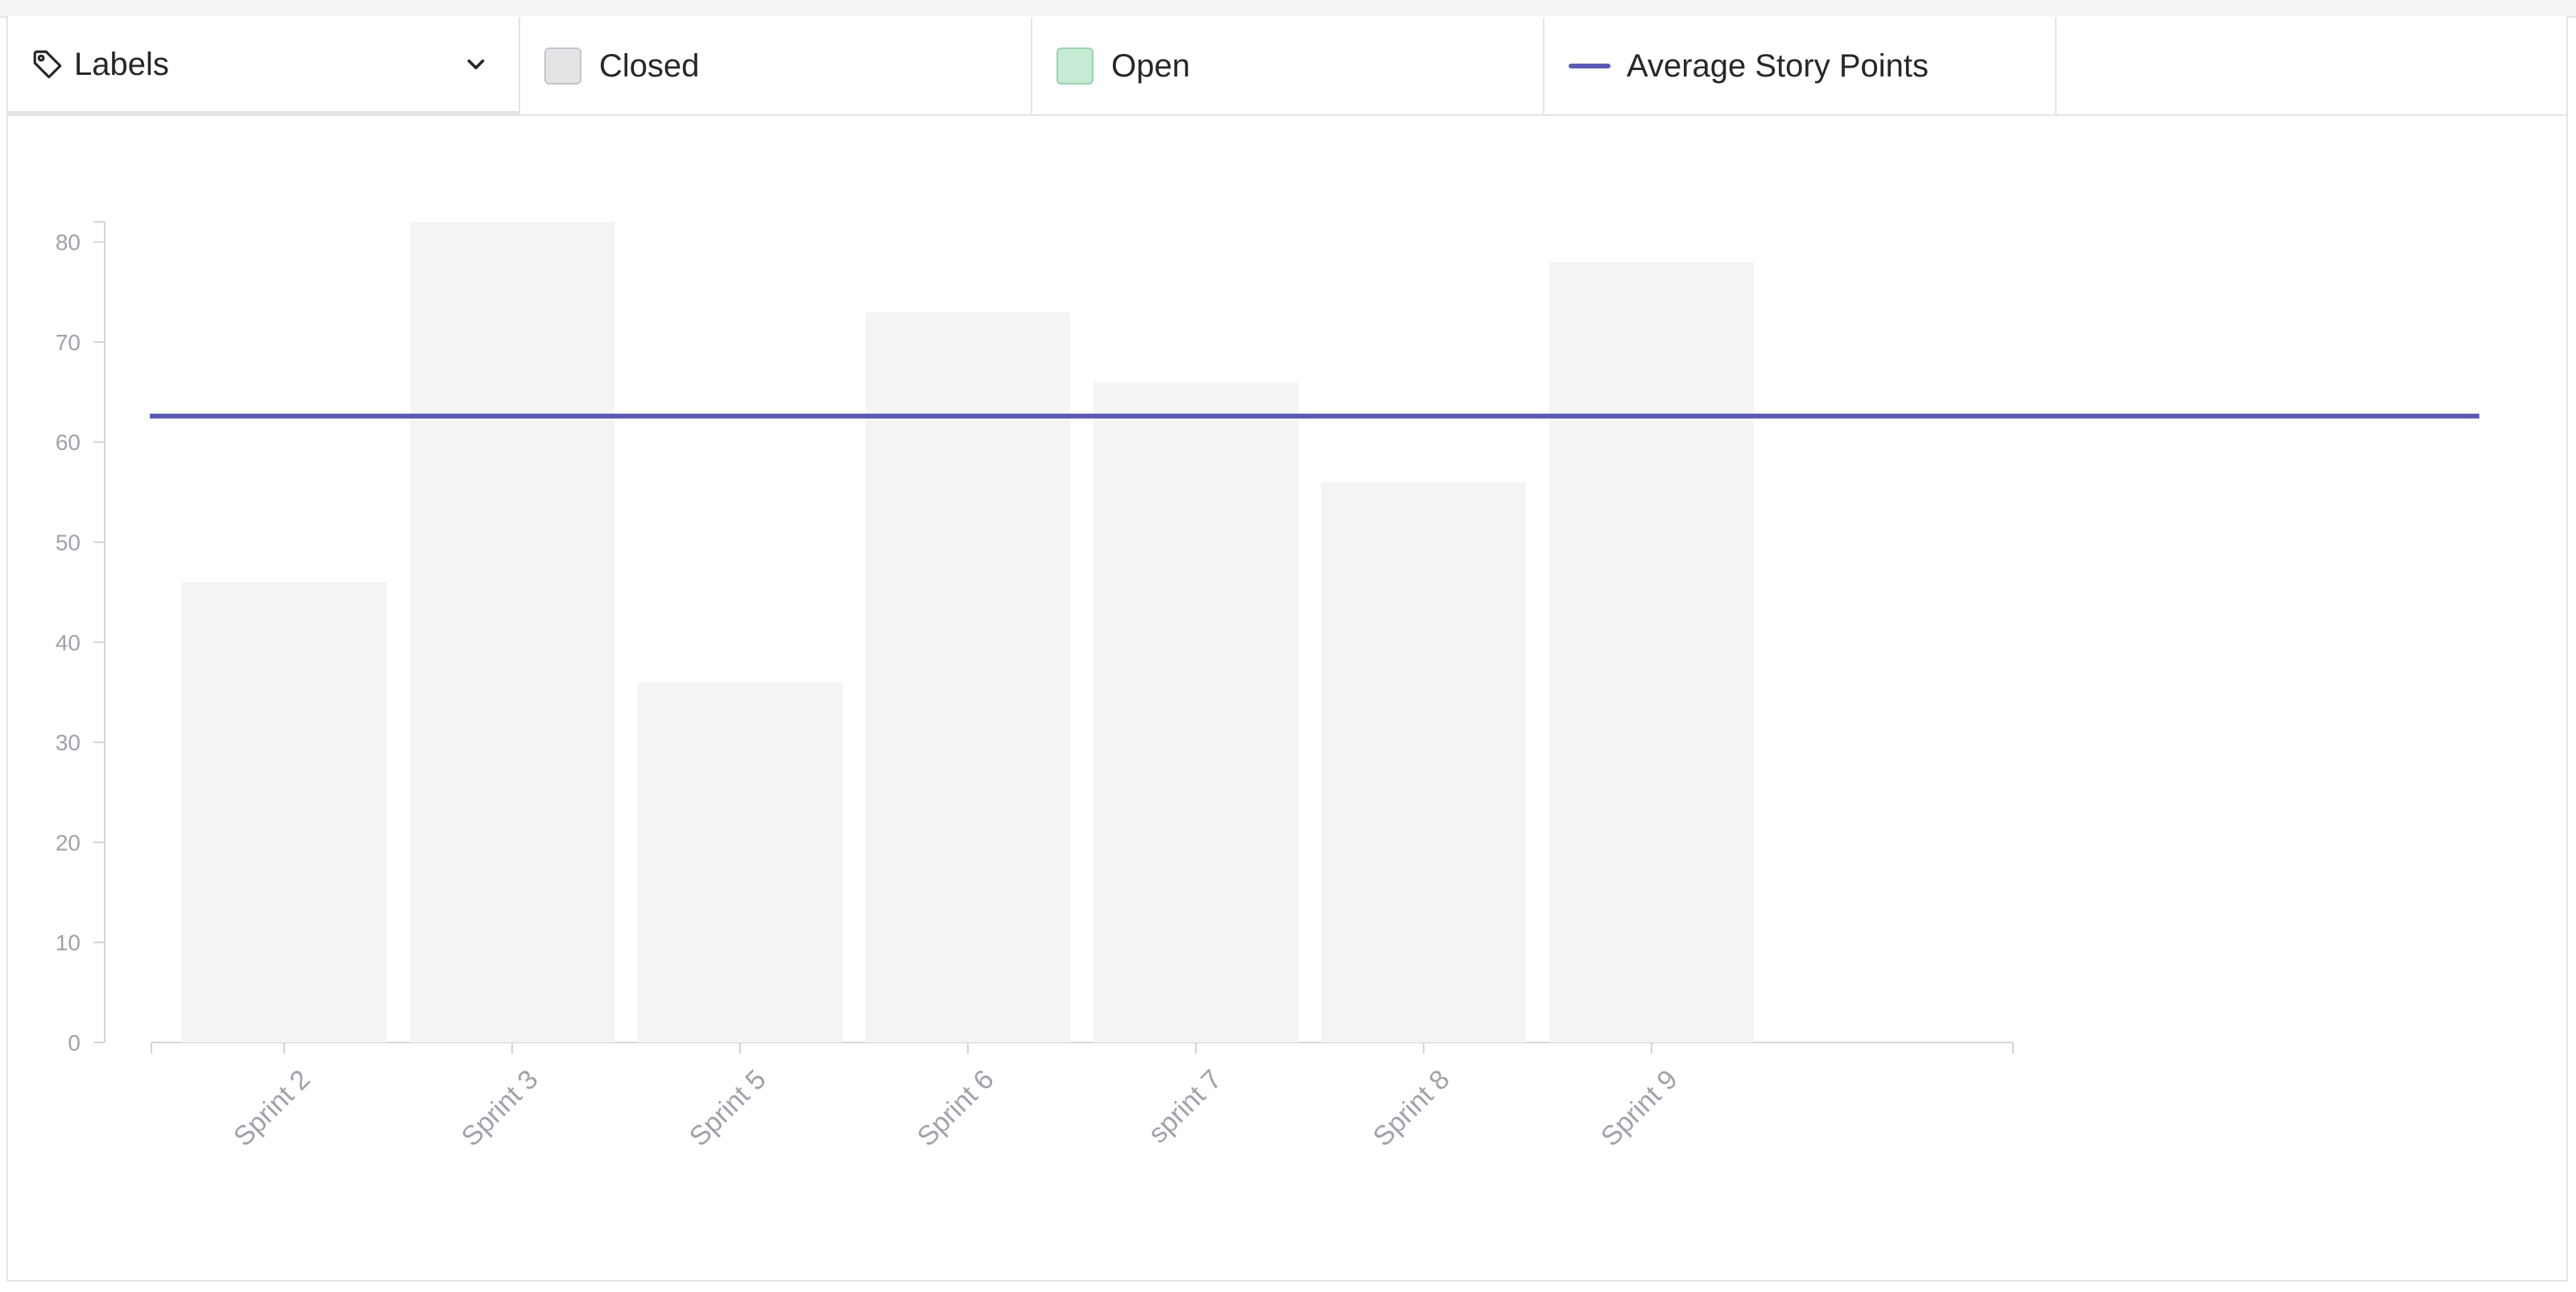 This screenshot has height=1292, width=2576. I want to click on tag-icon, so click(48, 64).